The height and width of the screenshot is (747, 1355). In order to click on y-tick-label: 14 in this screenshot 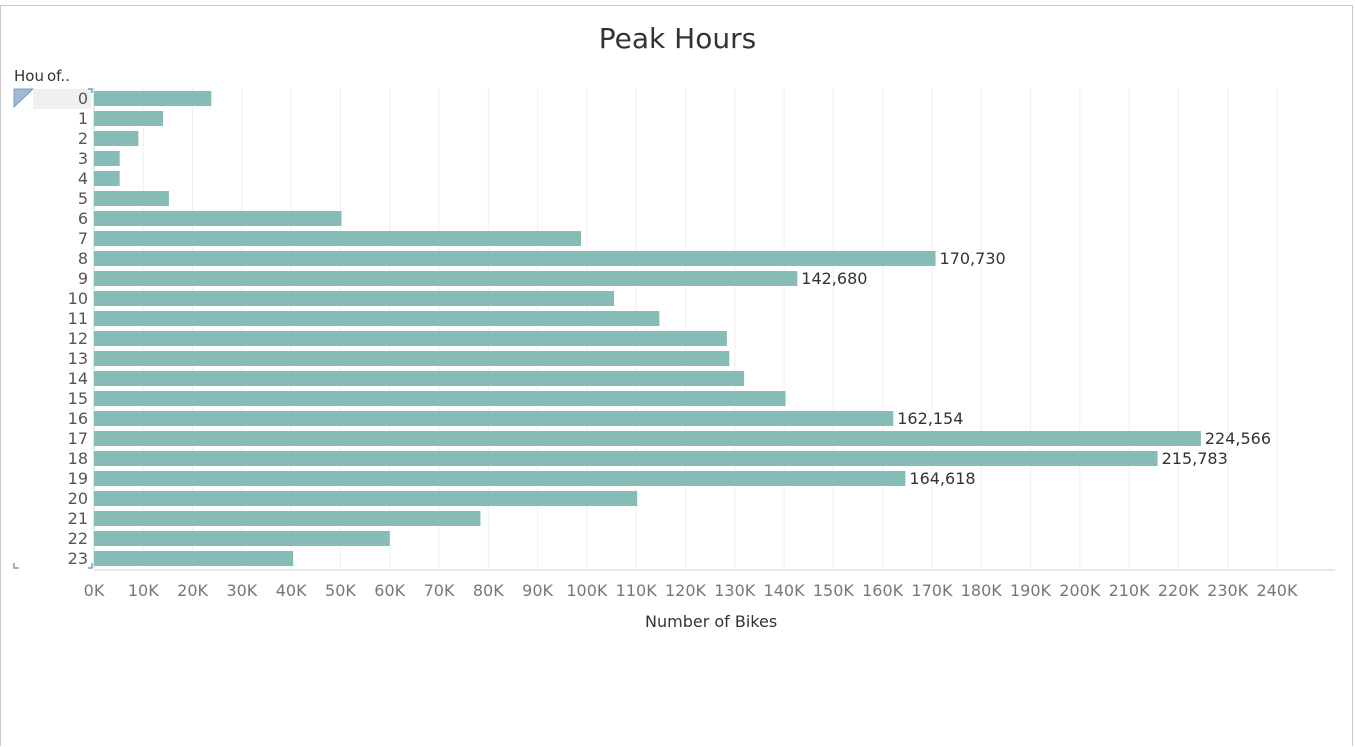, I will do `click(78, 378)`.